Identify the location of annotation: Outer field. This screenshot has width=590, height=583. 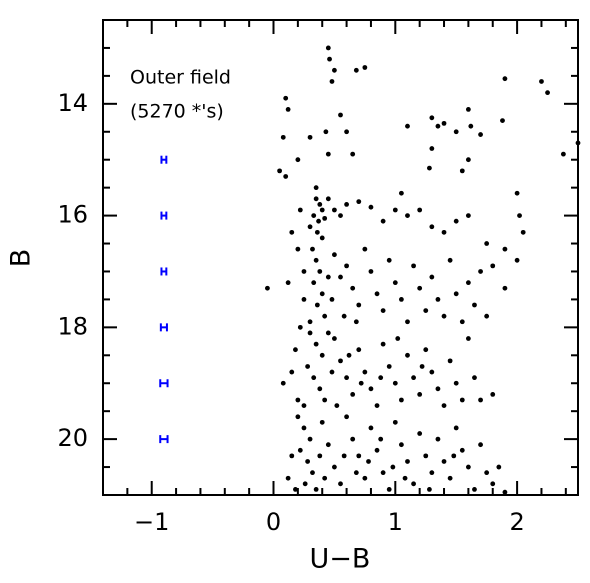
(180, 78).